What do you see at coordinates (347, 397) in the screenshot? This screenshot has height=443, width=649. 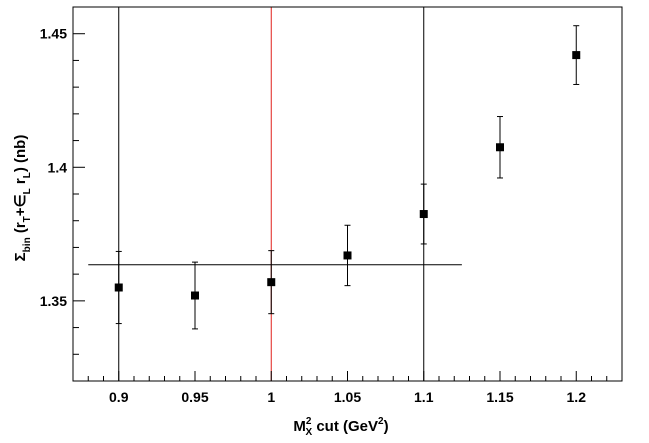 I see `x-tick-label-3: 1.05` at bounding box center [347, 397].